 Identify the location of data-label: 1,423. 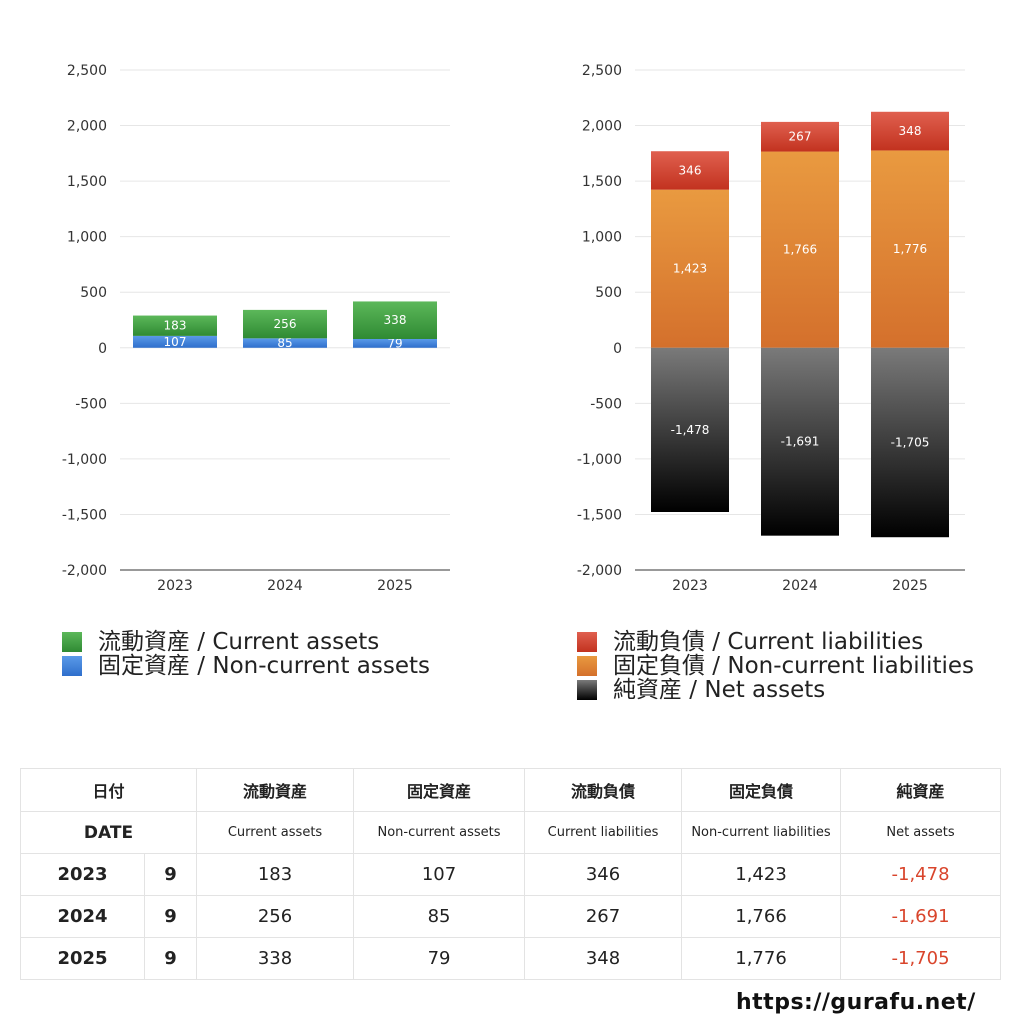
(690, 269).